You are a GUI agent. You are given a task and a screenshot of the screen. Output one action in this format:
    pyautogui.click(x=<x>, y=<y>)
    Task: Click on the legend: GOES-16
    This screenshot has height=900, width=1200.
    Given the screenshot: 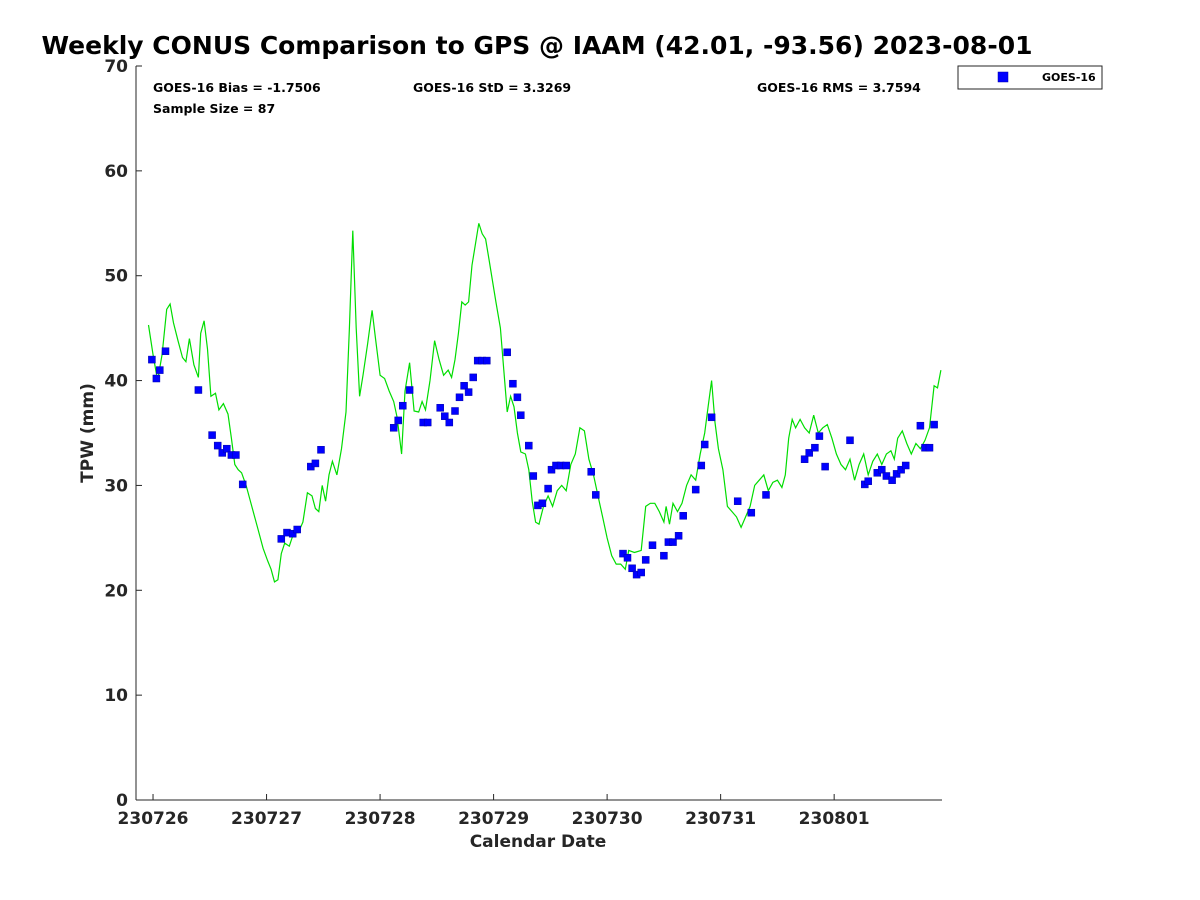 What is the action you would take?
    pyautogui.click(x=1030, y=77)
    